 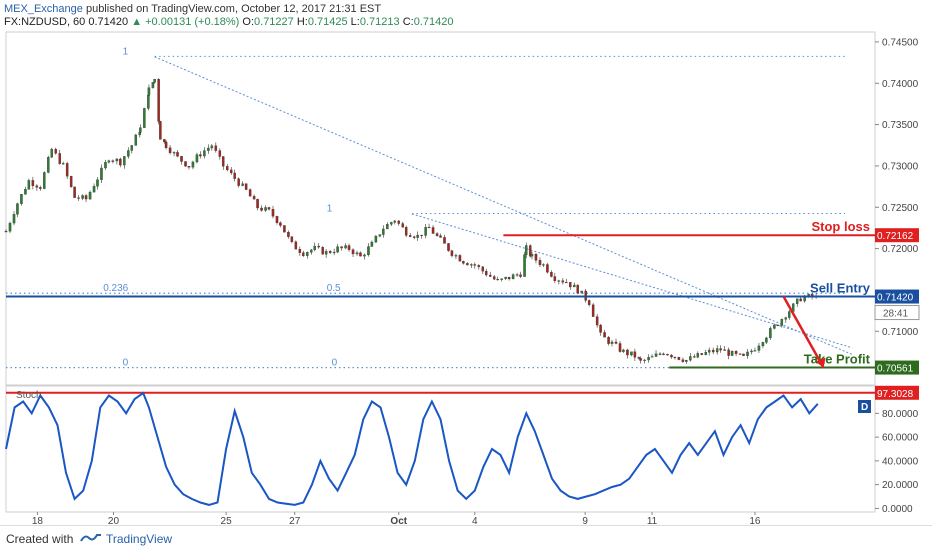 What do you see at coordinates (185, 22) in the screenshot?
I see `change-value: ▲ +0.00131 (+0.18%)` at bounding box center [185, 22].